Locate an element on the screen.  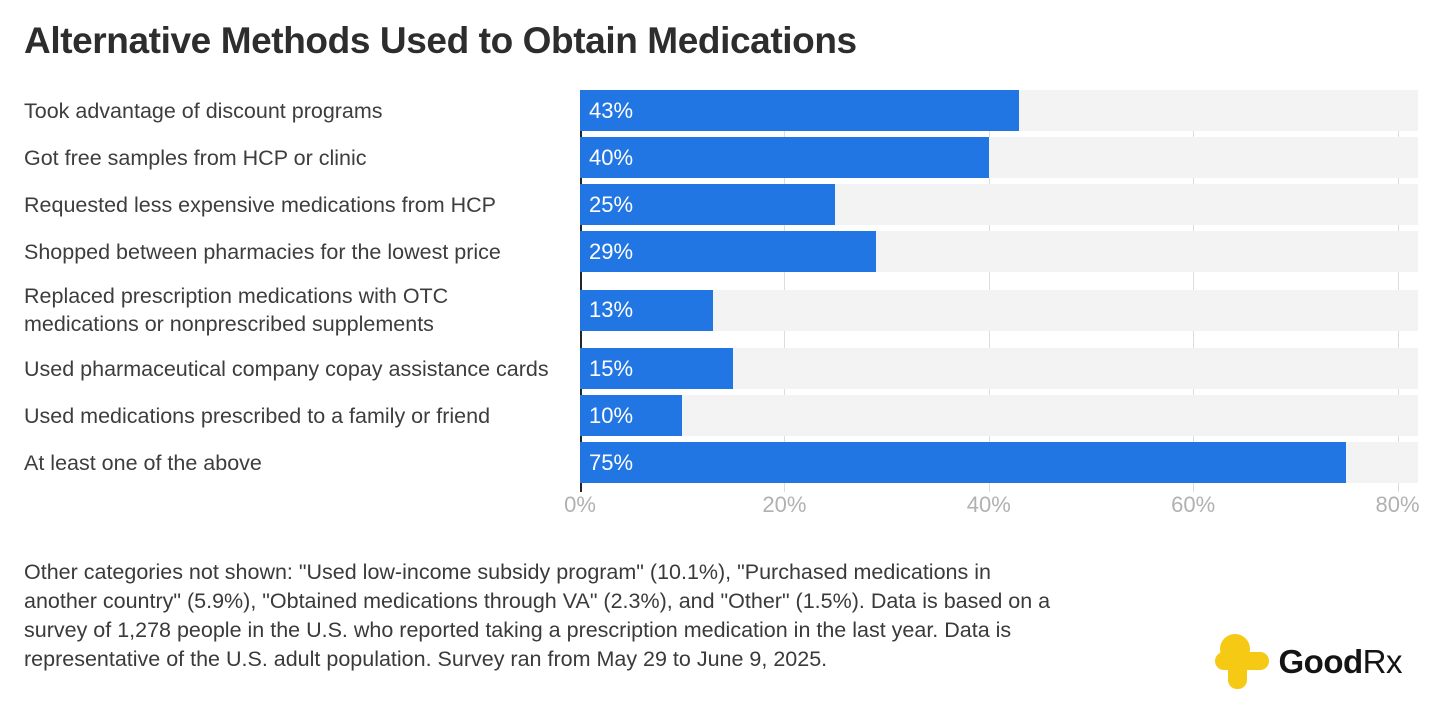
x-tick-label: 0% is located at coordinates (580, 504).